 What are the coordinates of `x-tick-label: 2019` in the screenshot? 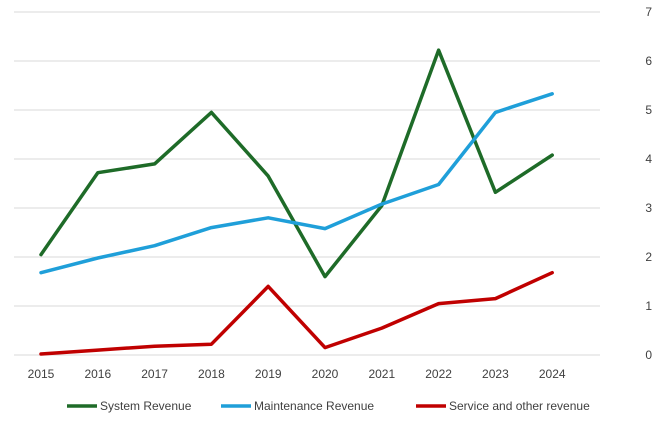 It's located at (268, 374).